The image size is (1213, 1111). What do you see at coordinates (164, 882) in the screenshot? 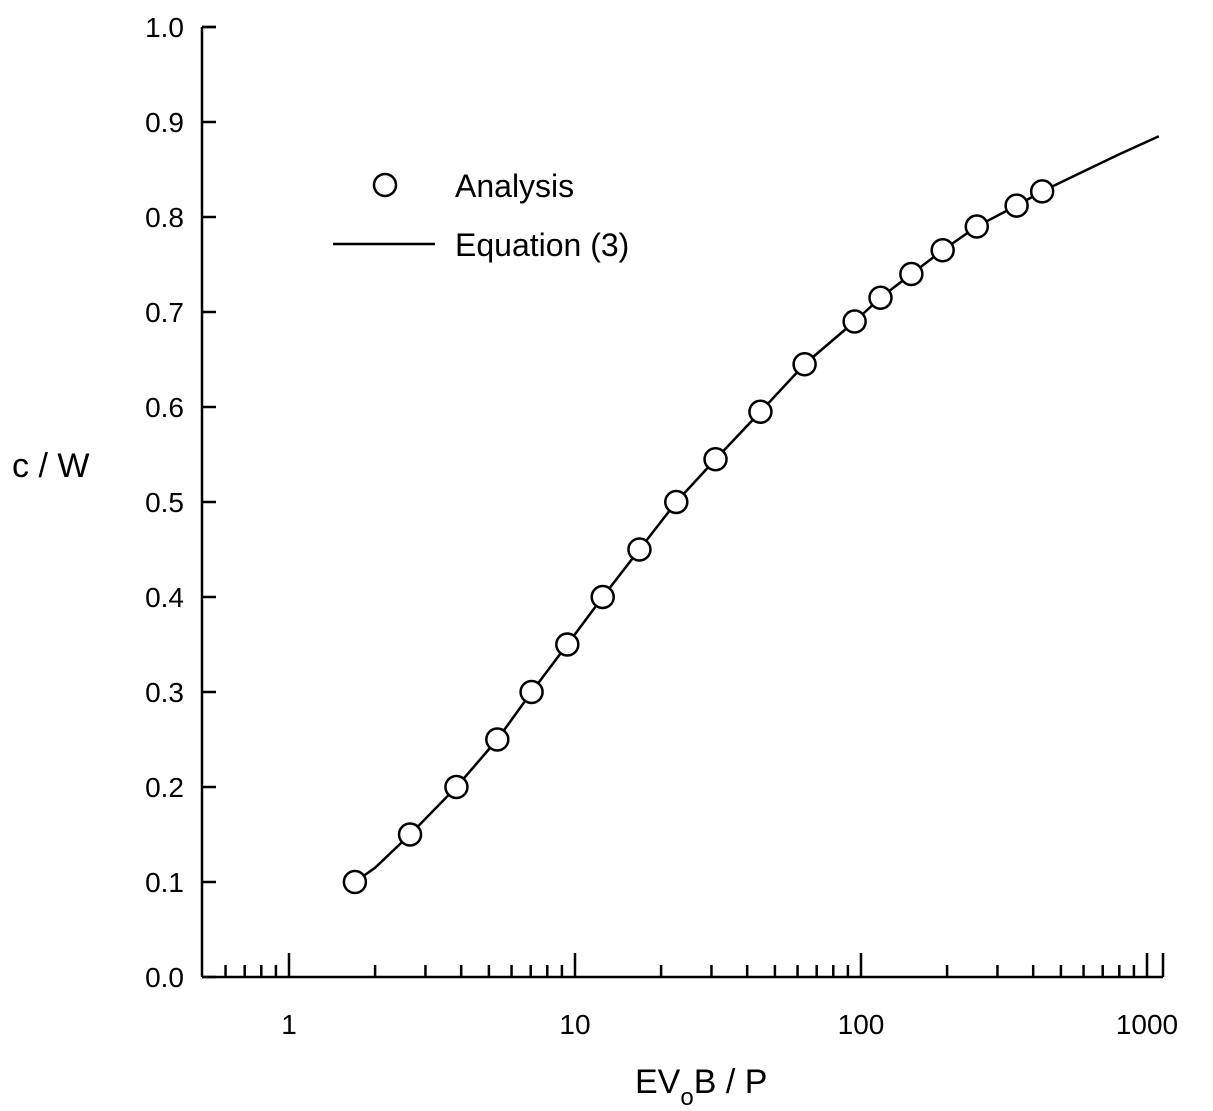
I see `y-tick-label: 0.1` at bounding box center [164, 882].